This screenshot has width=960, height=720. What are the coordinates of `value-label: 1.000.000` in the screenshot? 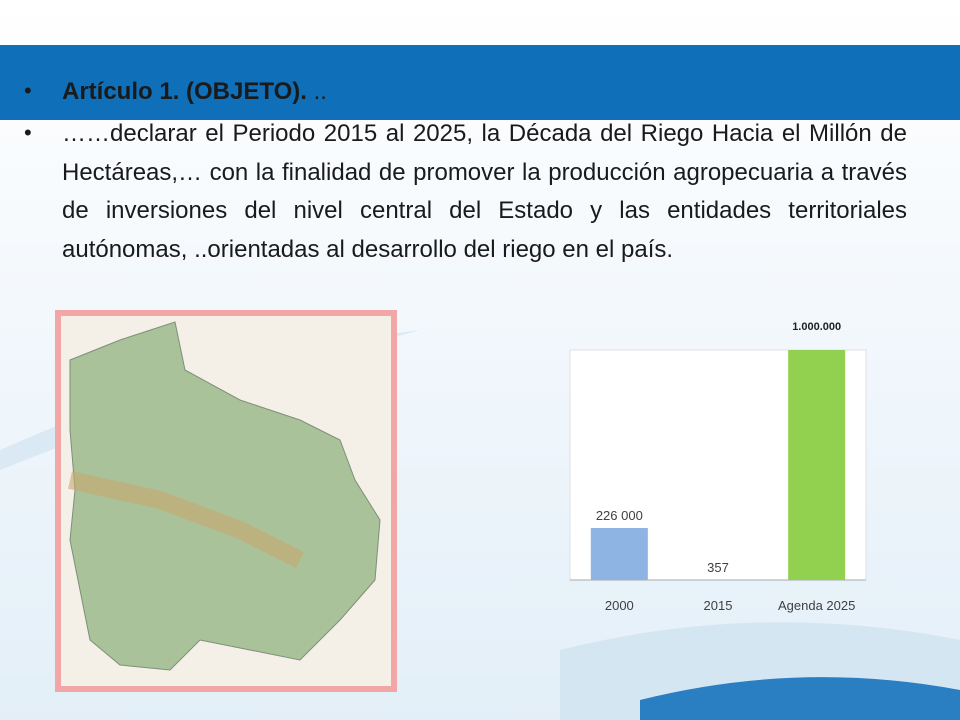 It's located at (816, 327).